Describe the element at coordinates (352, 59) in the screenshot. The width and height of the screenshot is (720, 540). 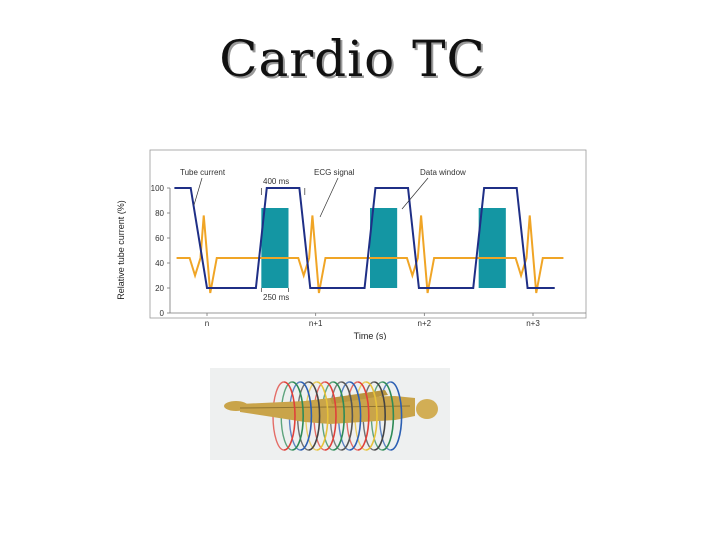
I see `slide-title: Cardio TC` at that location.